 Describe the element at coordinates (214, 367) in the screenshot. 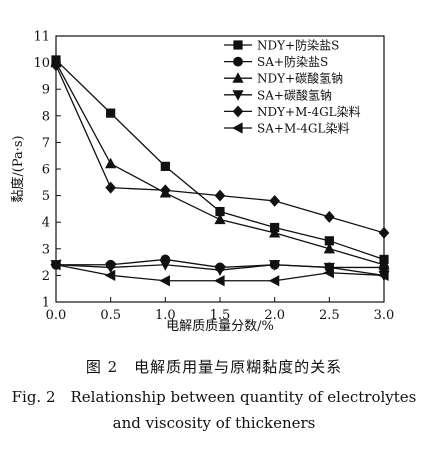

I see `figure-caption-chinese: 图 2 电解质用量与原糊黏度的关系` at that location.